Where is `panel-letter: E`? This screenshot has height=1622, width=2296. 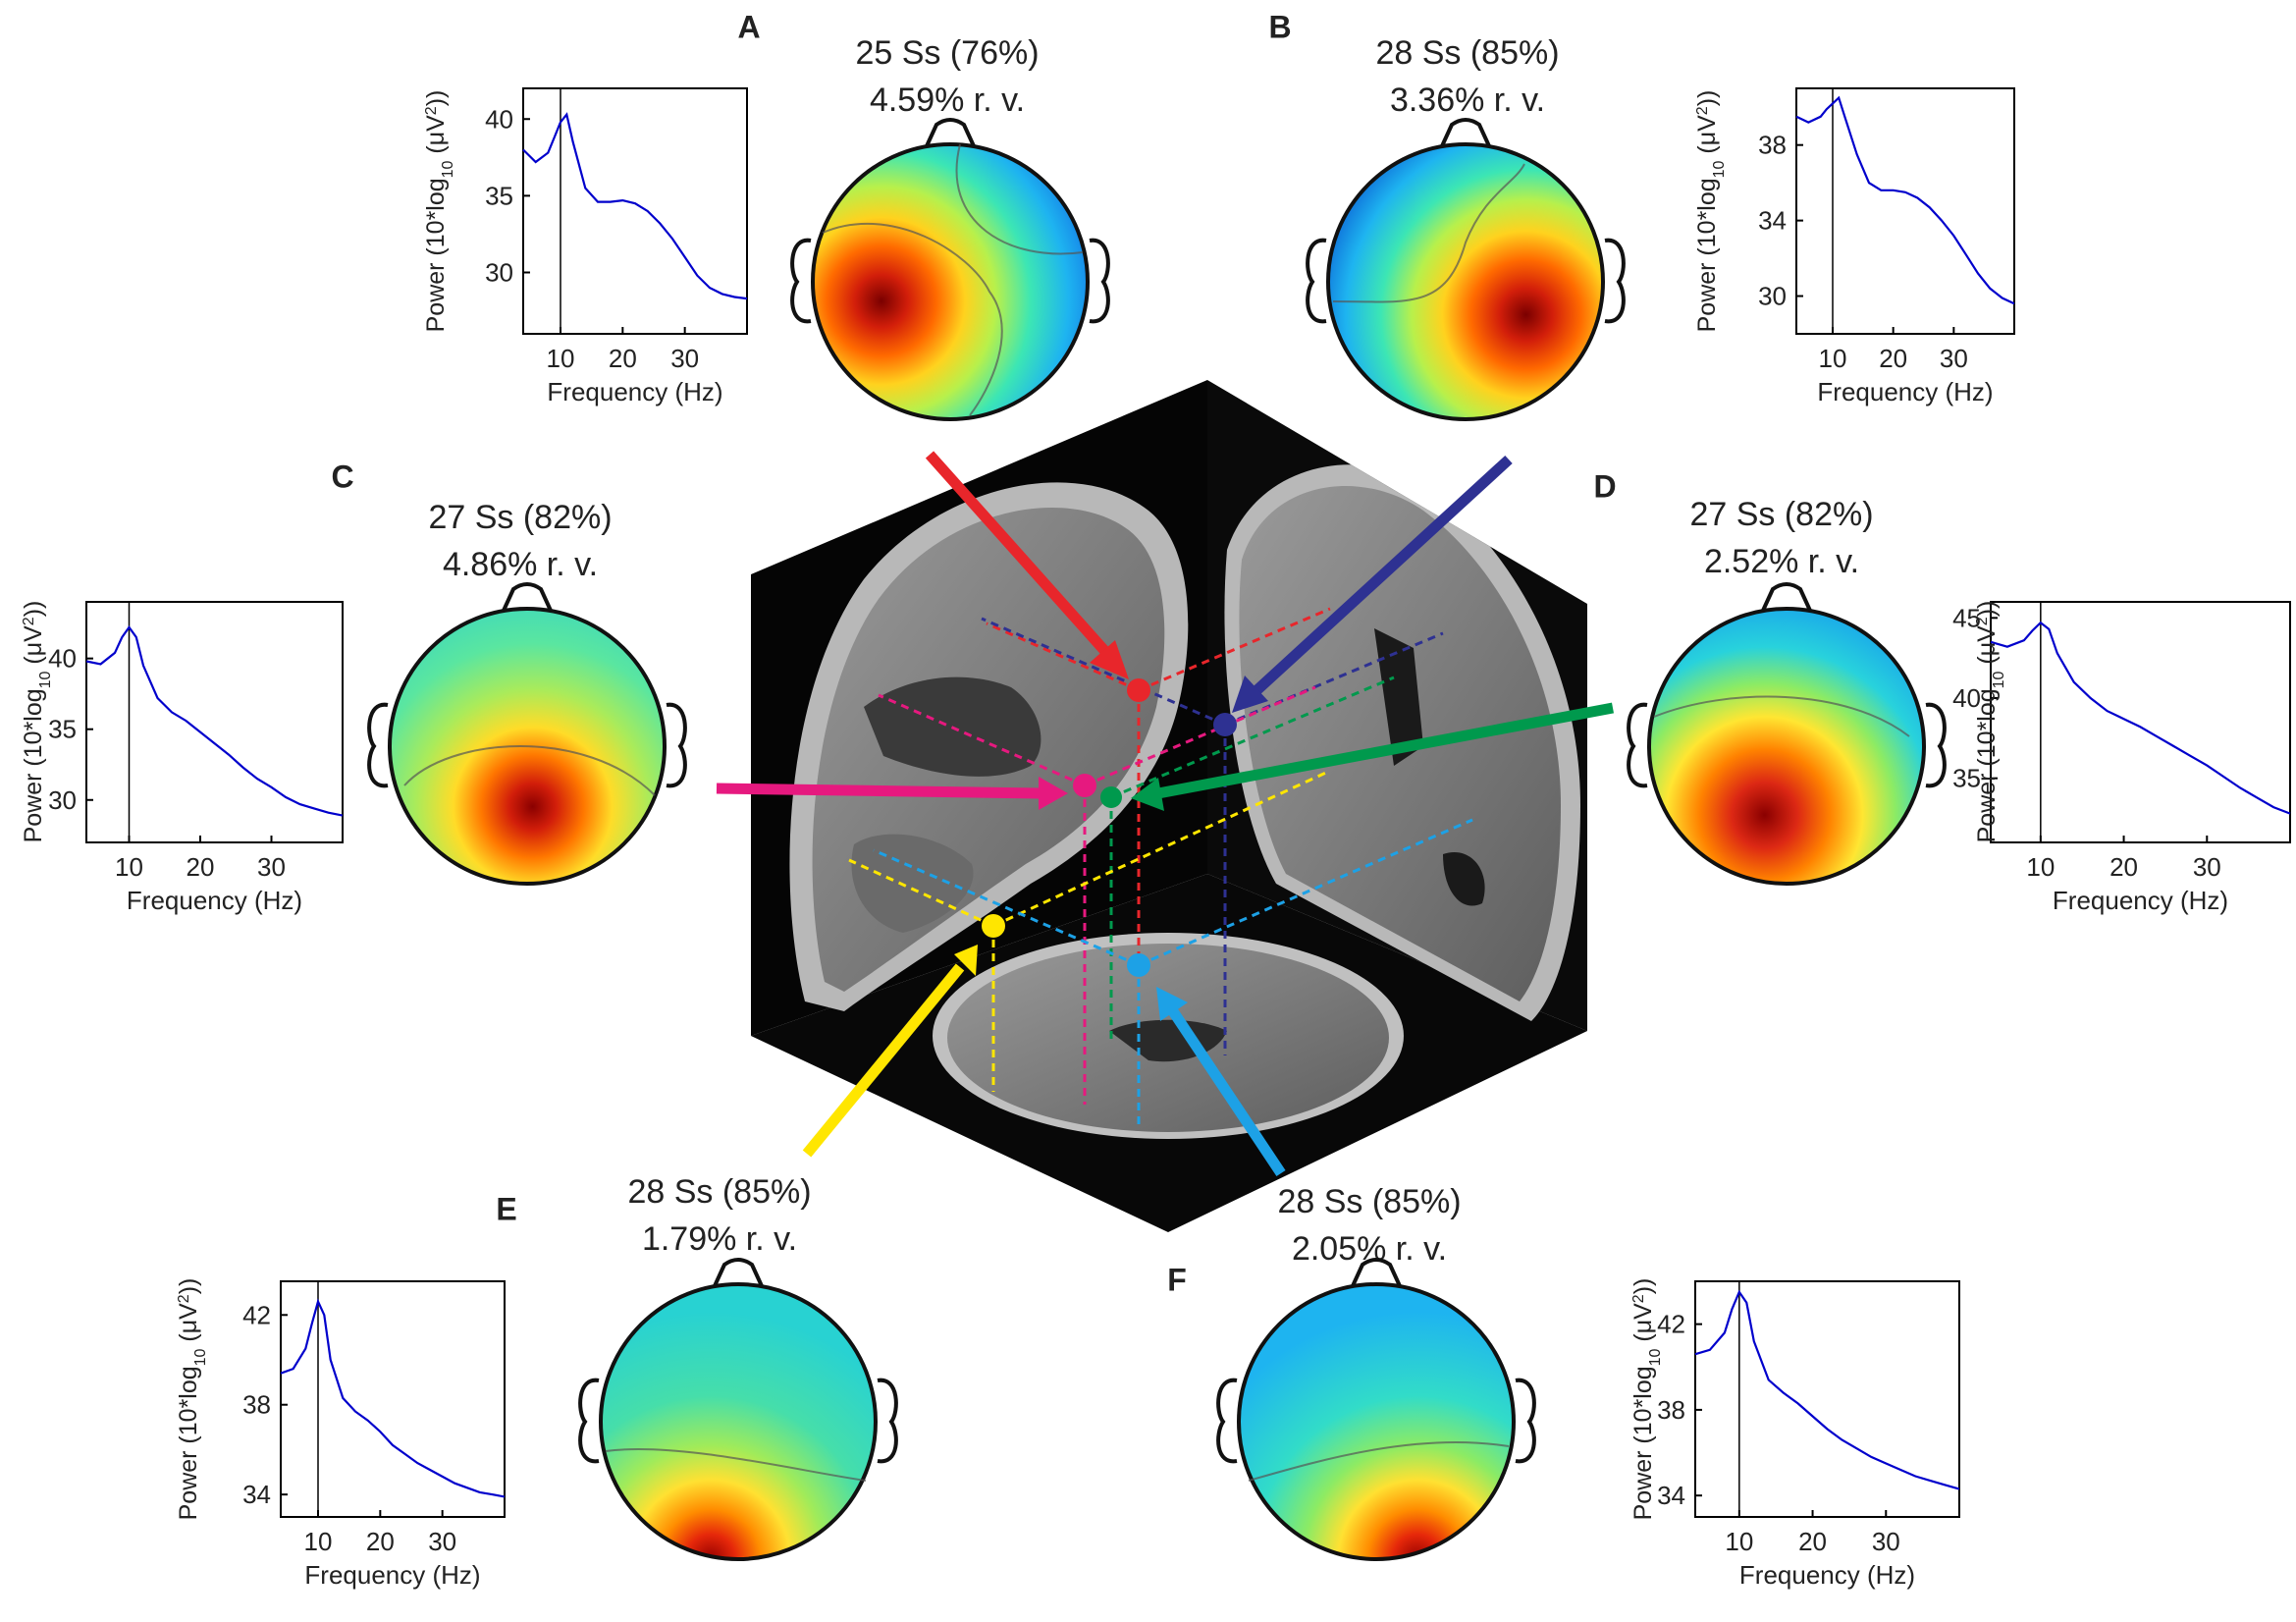 panel-letter: E is located at coordinates (506, 1208).